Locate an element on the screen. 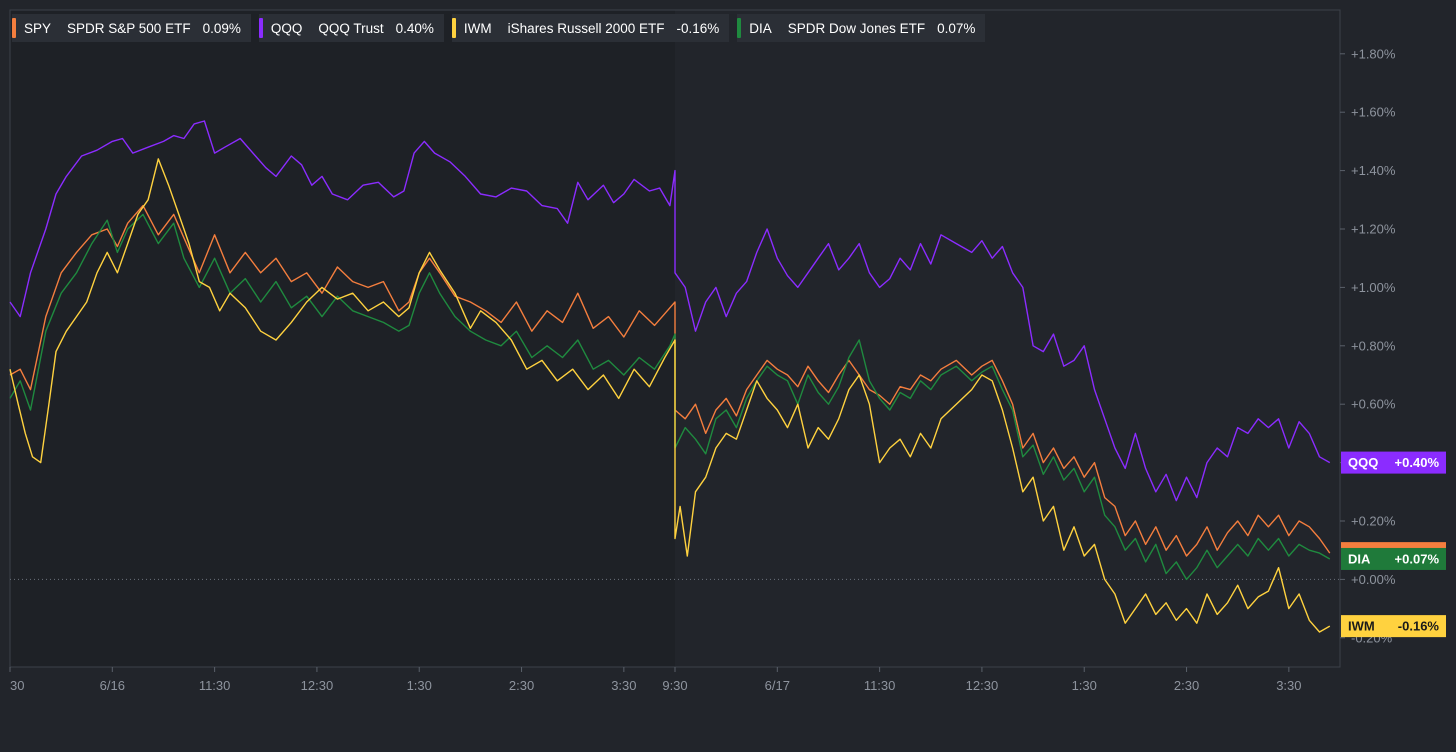 The width and height of the screenshot is (1456, 752). legend-name: QQQ Trust is located at coordinates (351, 28).